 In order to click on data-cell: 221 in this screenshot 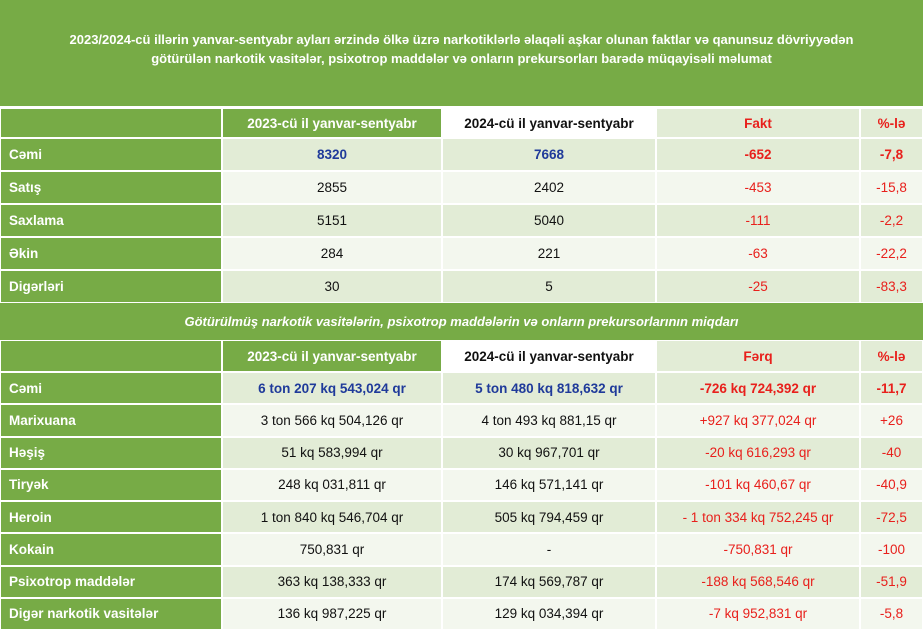, I will do `click(549, 253)`.